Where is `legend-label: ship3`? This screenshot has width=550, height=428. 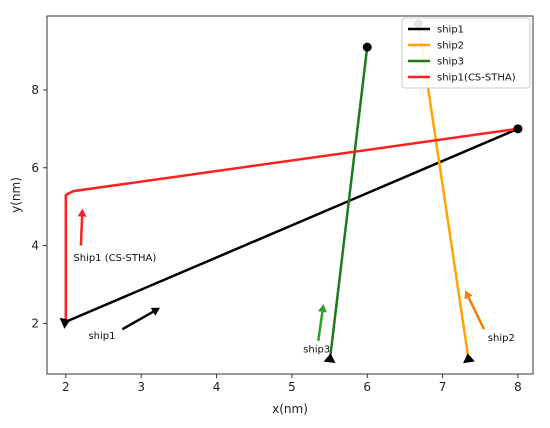 legend-label: ship3 is located at coordinates (450, 62).